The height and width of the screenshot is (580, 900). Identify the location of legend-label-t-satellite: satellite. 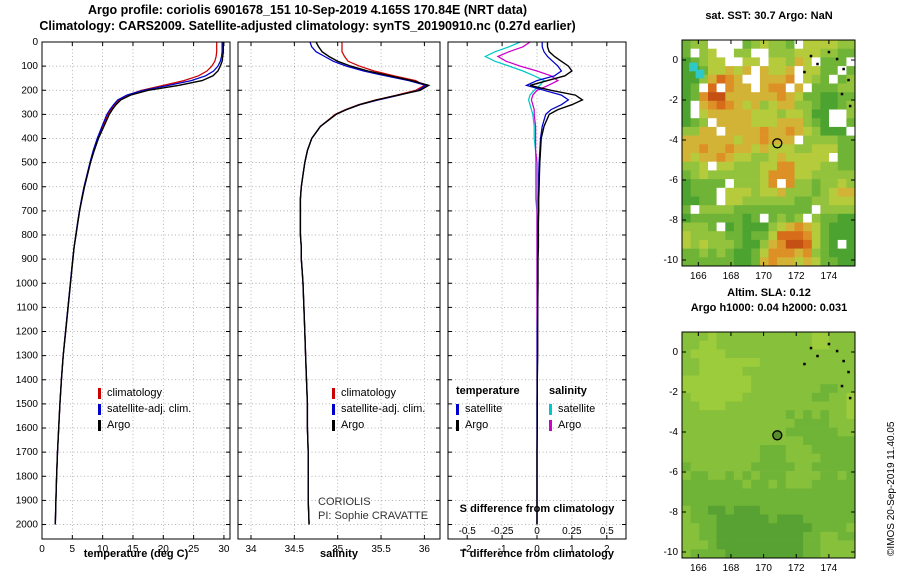
(484, 409).